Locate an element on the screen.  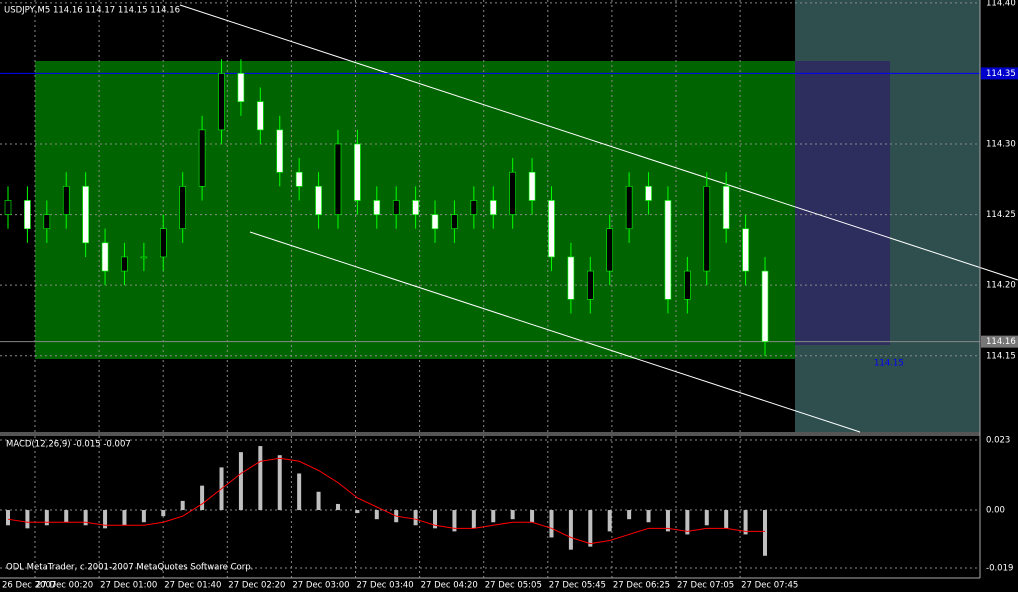
macd-signal is located at coordinates (386, 501).